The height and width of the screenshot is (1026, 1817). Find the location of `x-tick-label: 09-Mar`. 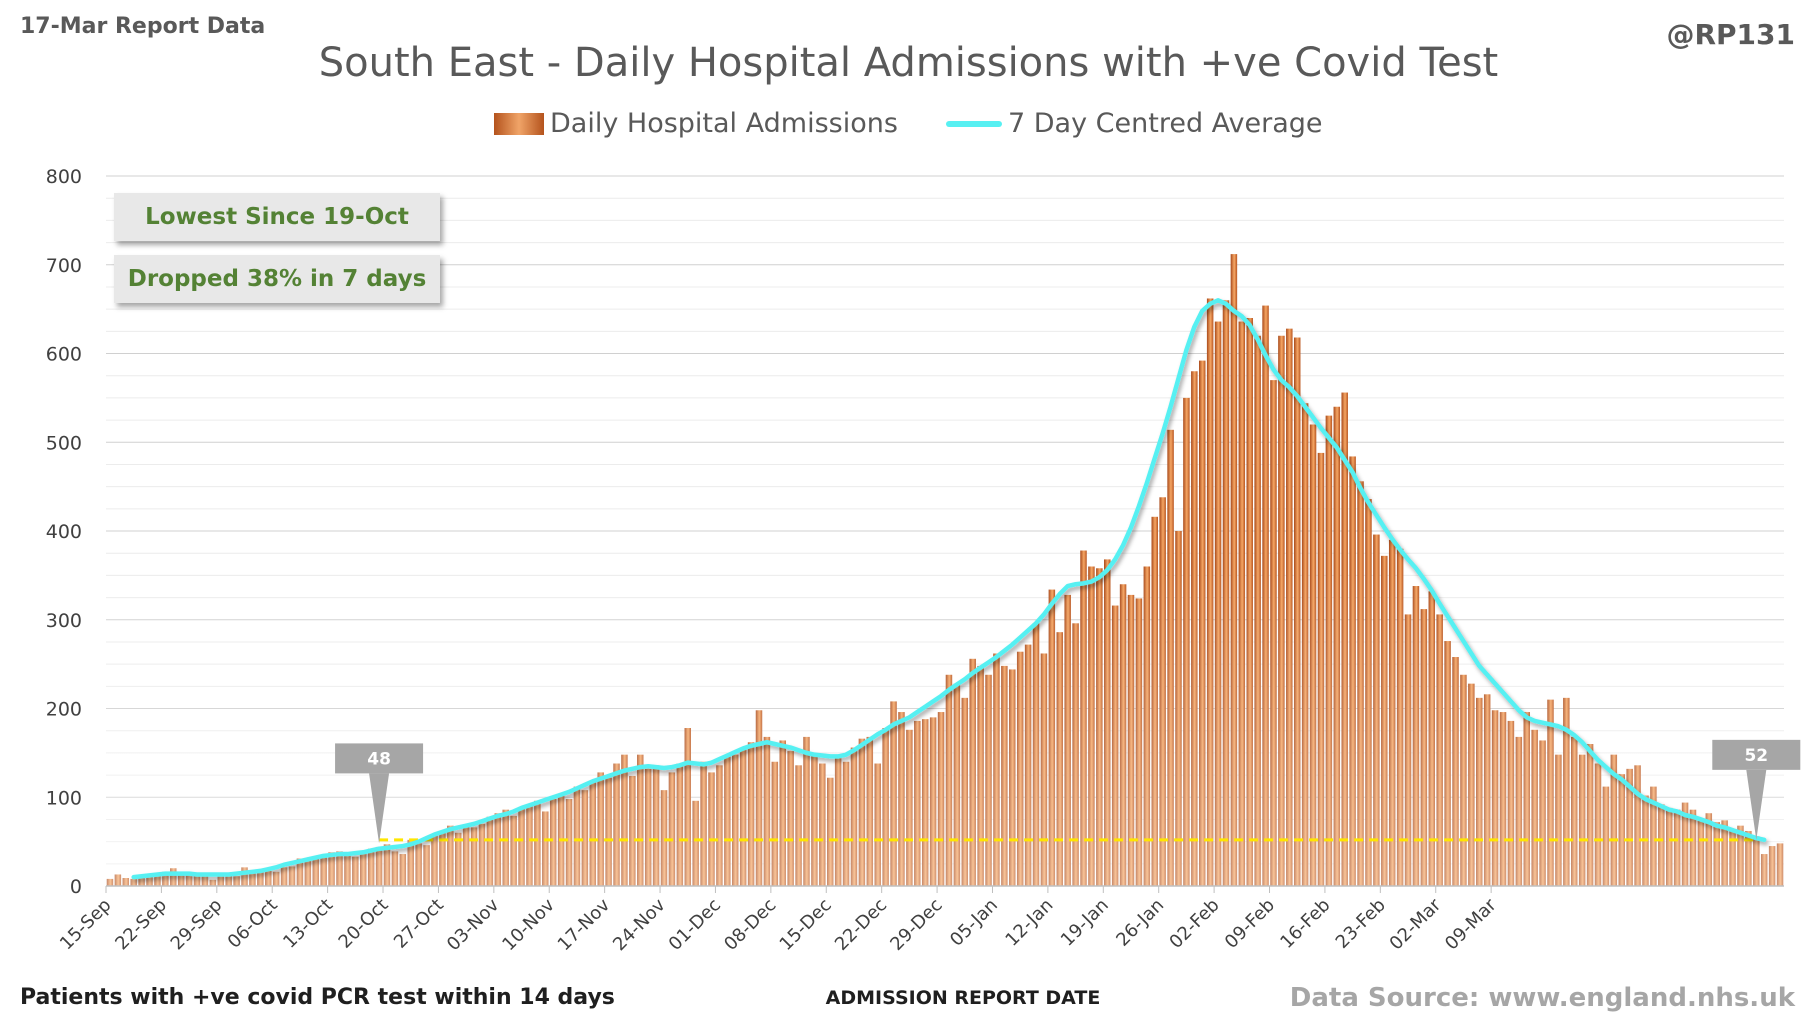

x-tick-label: 09-Mar is located at coordinates (1471, 924).